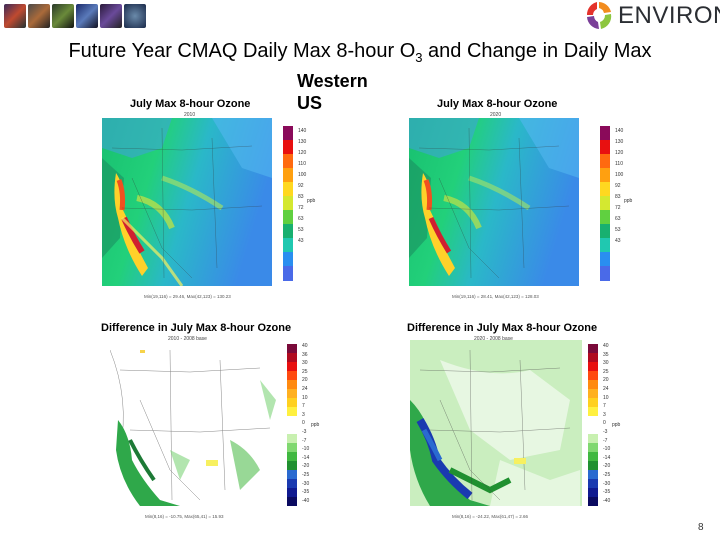 The width and height of the screenshot is (720, 540). What do you see at coordinates (593, 425) in the screenshot?
I see `colorbar-bottom-right` at bounding box center [593, 425].